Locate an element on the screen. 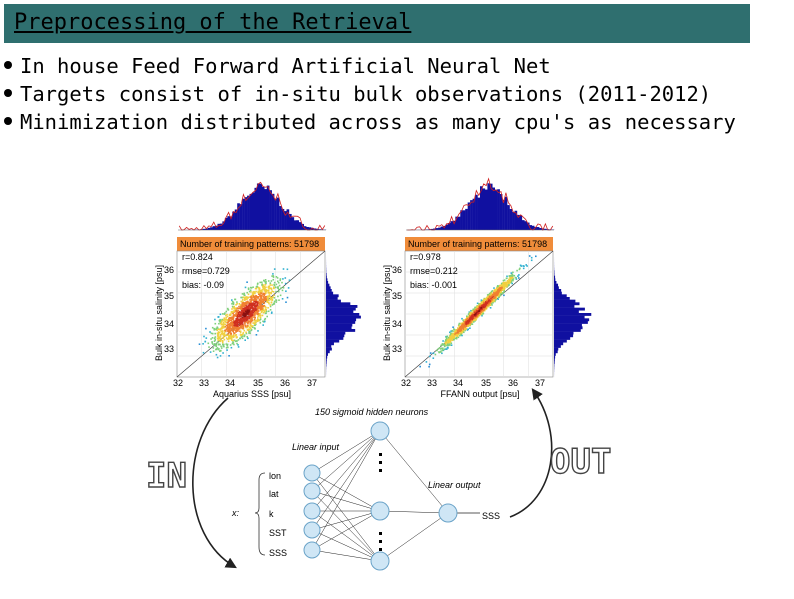  right-ytick: 35 is located at coordinates (397, 296).